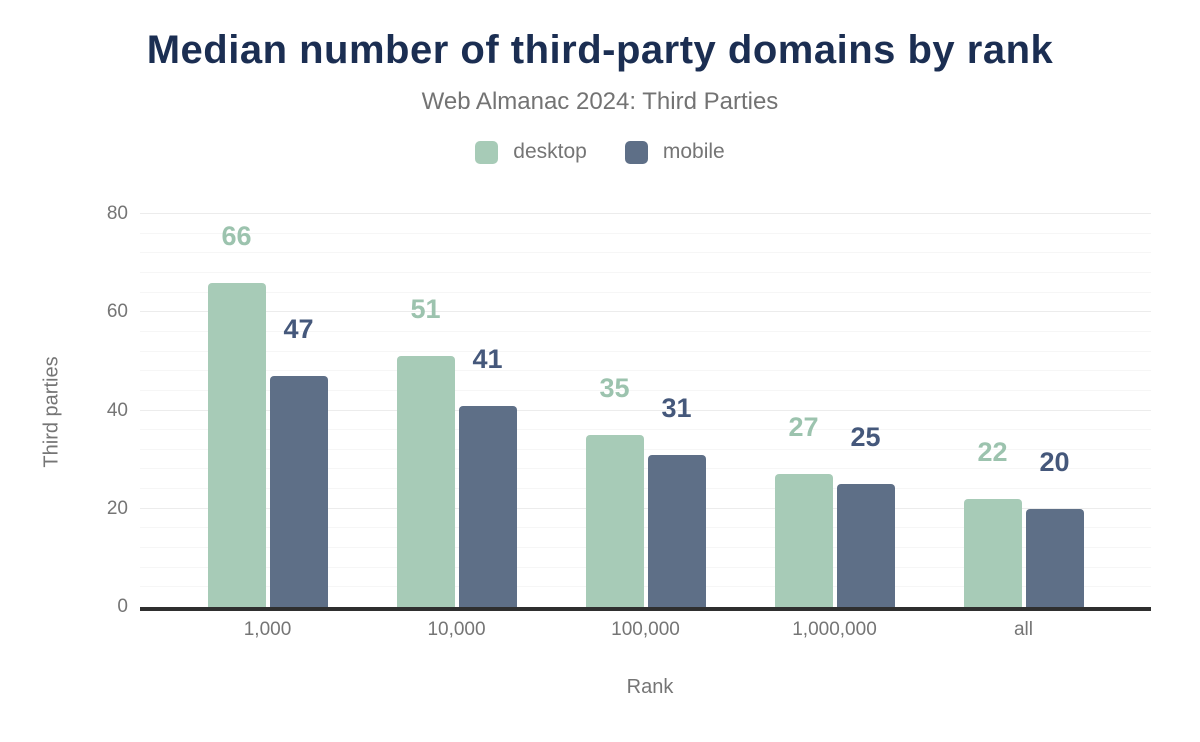 The height and width of the screenshot is (742, 1200). What do you see at coordinates (865, 437) in the screenshot?
I see `bar-value-label-mobile: 25` at bounding box center [865, 437].